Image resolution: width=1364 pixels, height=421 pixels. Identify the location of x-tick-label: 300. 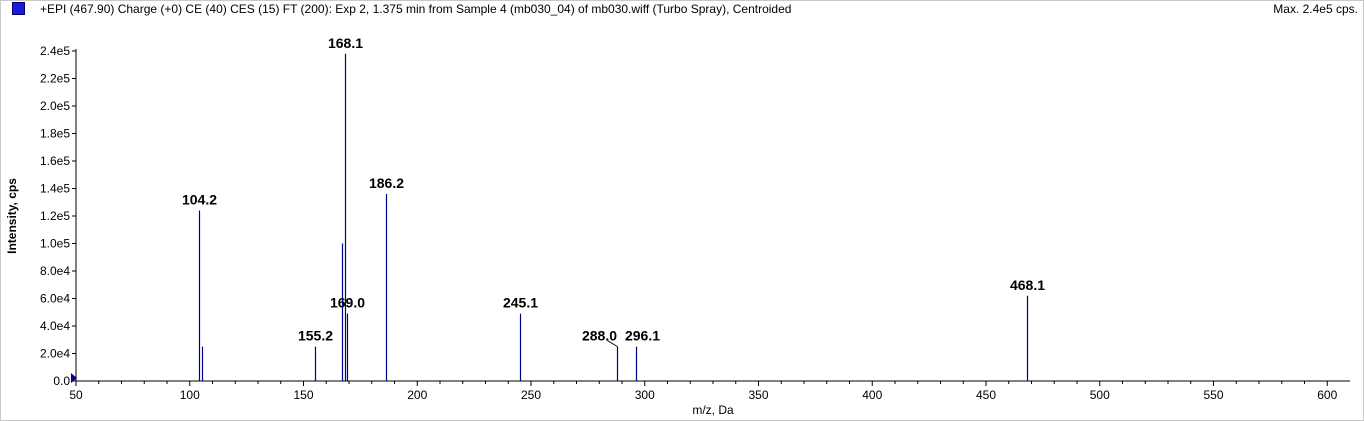
(645, 395).